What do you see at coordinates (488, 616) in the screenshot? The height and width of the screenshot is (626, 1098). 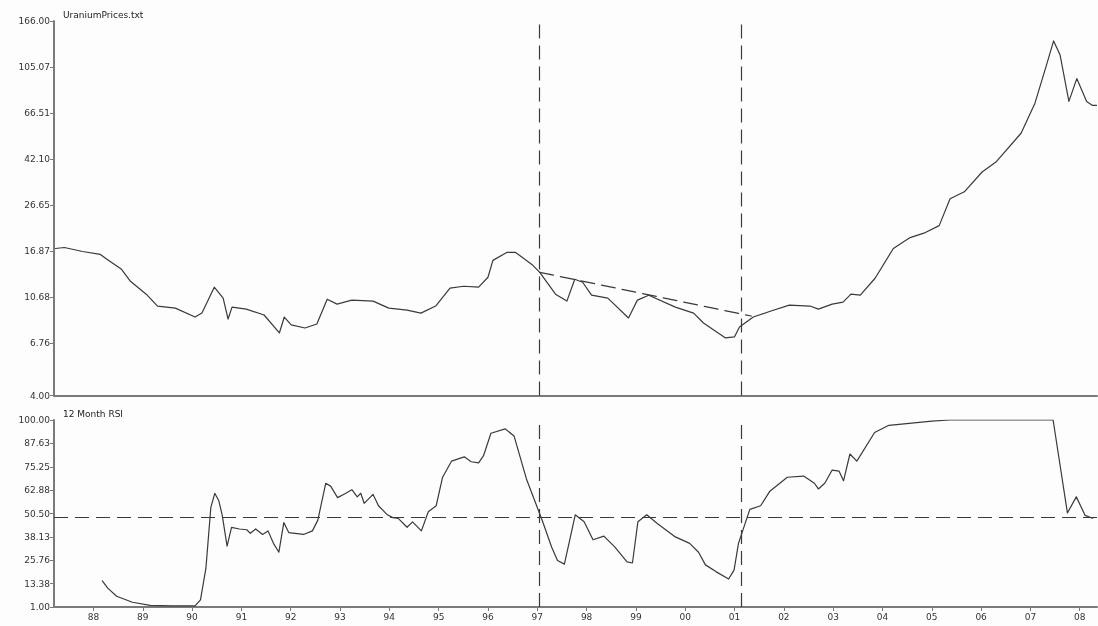 I see `x-tick-label: 96` at bounding box center [488, 616].